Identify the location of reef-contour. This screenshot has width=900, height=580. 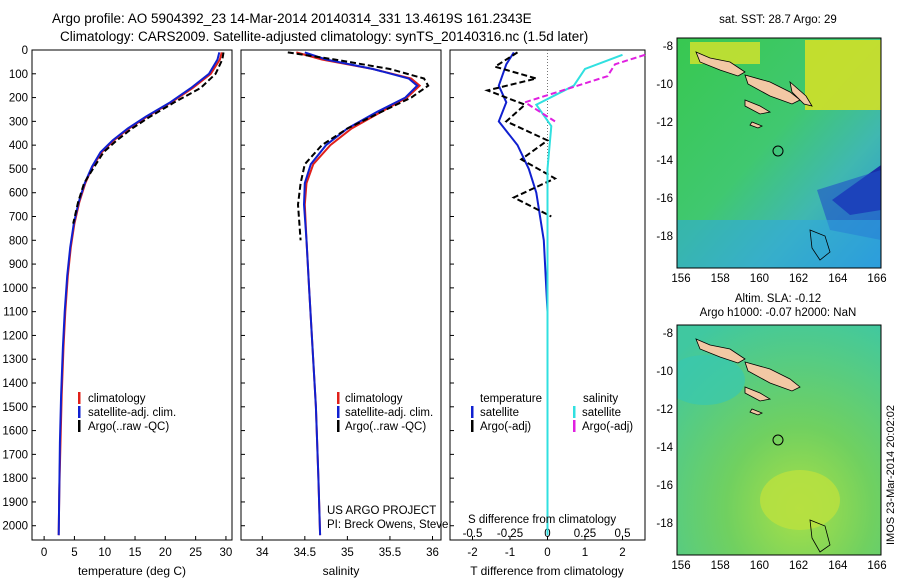
(820, 245).